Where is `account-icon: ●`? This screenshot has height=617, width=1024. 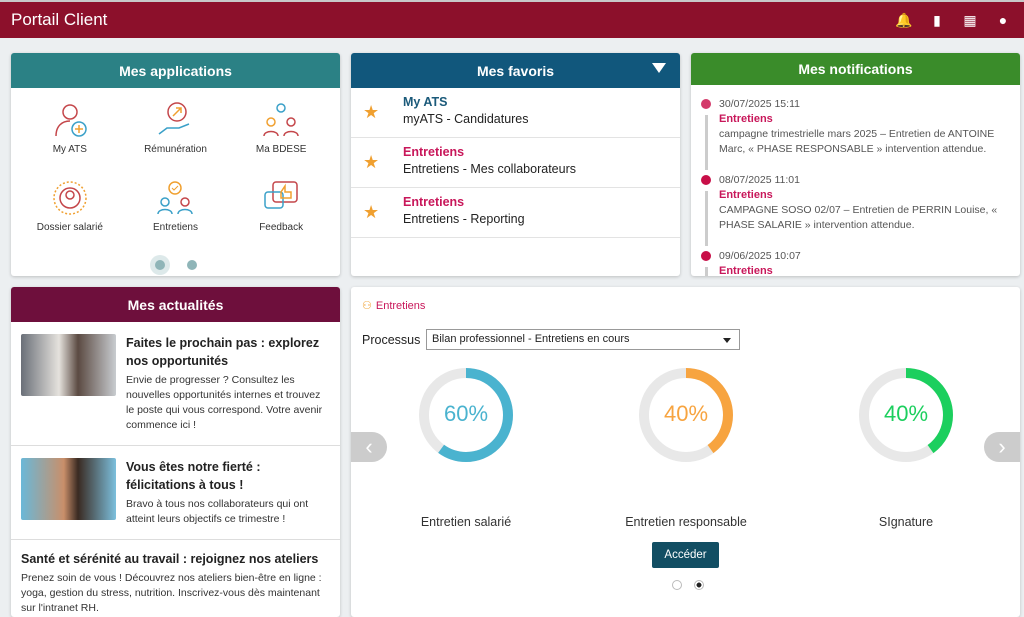 account-icon: ● is located at coordinates (1003, 20).